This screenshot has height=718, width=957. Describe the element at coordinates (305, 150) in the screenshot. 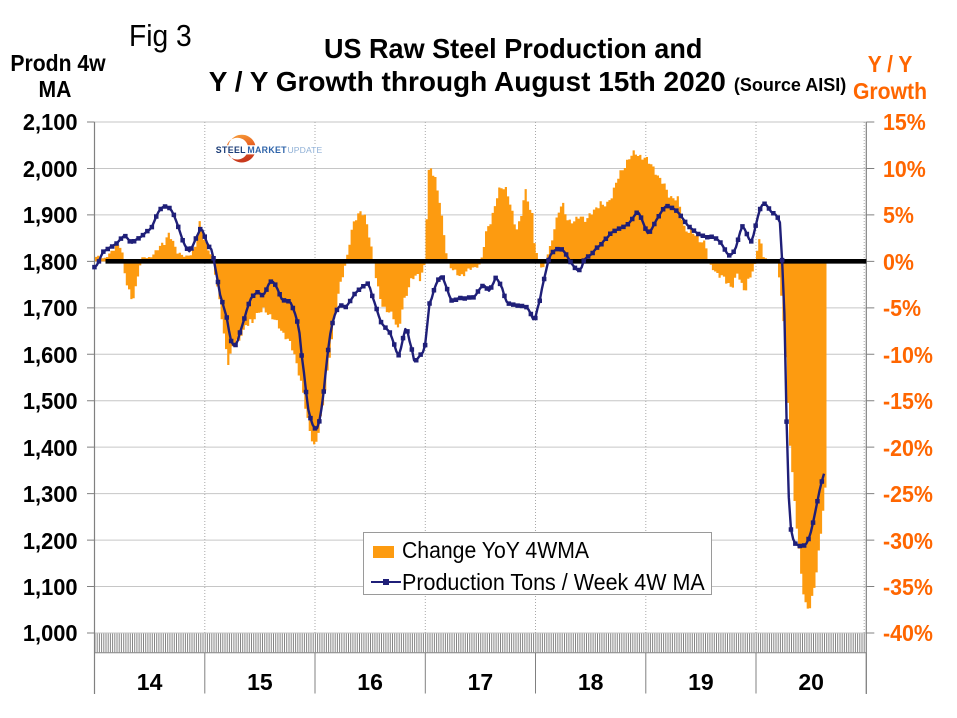

I see `svg-text: UPDATE` at that location.